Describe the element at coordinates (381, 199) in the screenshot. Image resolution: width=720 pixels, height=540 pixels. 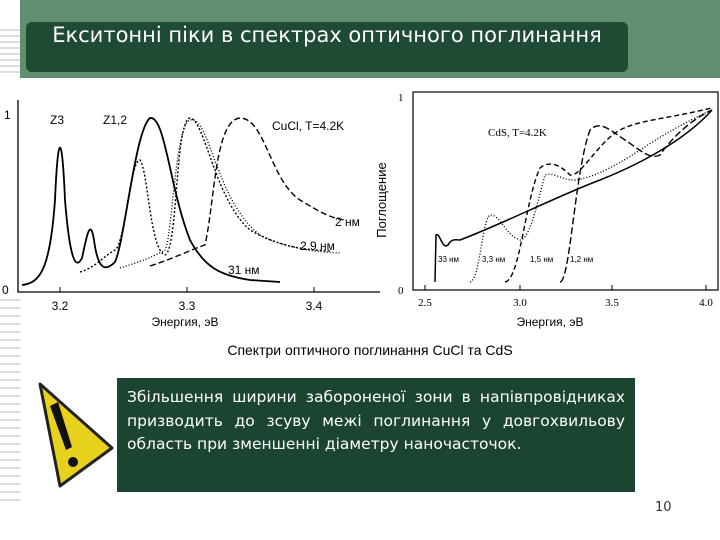
I see `right-y-title: Поглощение` at that location.